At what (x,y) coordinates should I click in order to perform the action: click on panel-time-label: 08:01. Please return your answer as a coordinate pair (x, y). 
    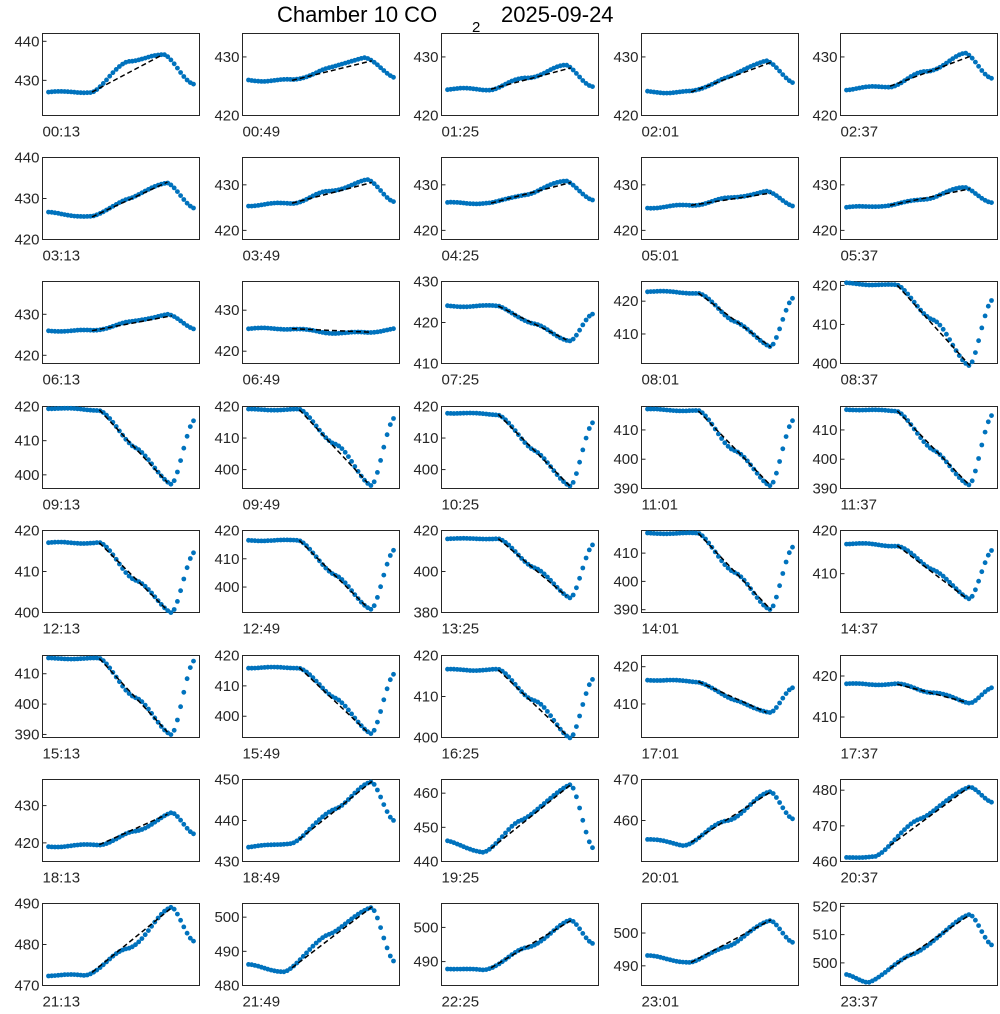
    Looking at the image, I should click on (661, 380).